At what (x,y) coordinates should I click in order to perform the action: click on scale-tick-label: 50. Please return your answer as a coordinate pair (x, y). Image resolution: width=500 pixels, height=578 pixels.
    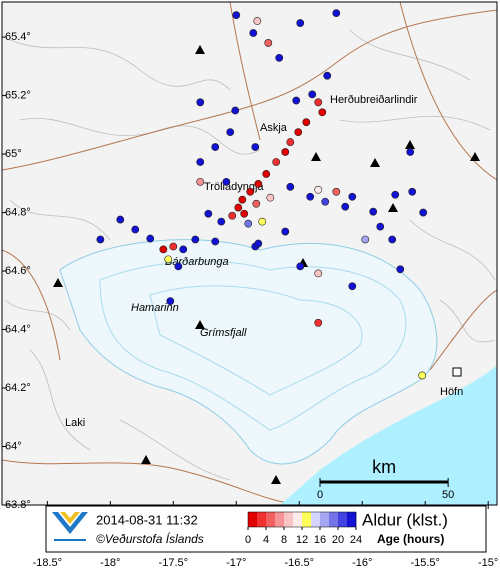
    Looking at the image, I should click on (448, 495).